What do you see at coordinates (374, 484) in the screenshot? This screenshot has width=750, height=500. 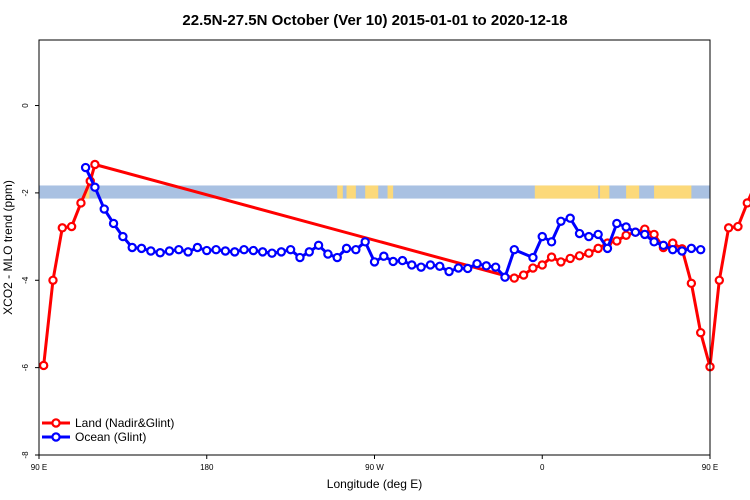 I see `x-axis-label: Longitude (deg E)` at bounding box center [374, 484].